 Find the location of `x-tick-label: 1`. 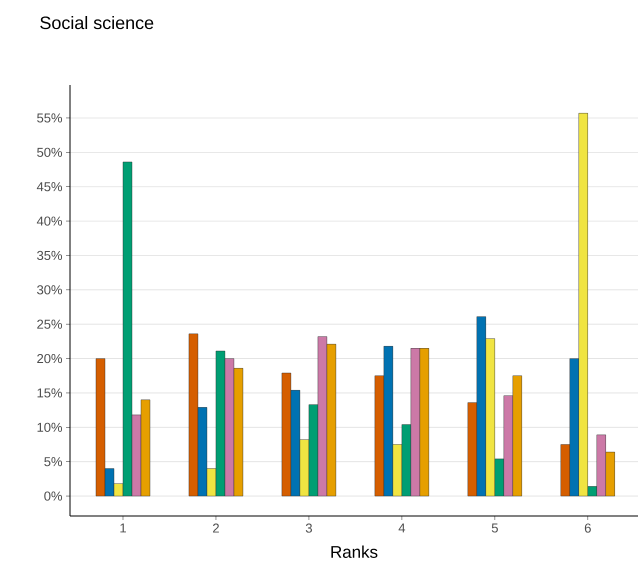

x-tick-label: 1 is located at coordinates (123, 528).